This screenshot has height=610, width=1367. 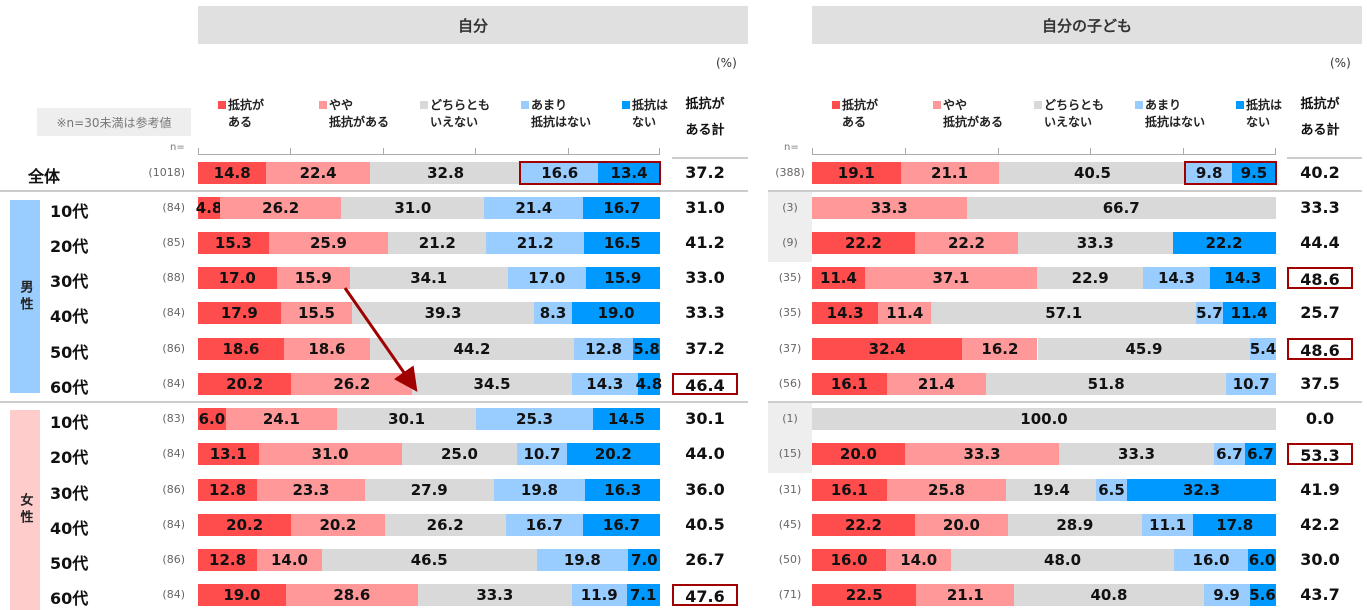 What do you see at coordinates (790, 207) in the screenshot?
I see `n-value: (3)` at bounding box center [790, 207].